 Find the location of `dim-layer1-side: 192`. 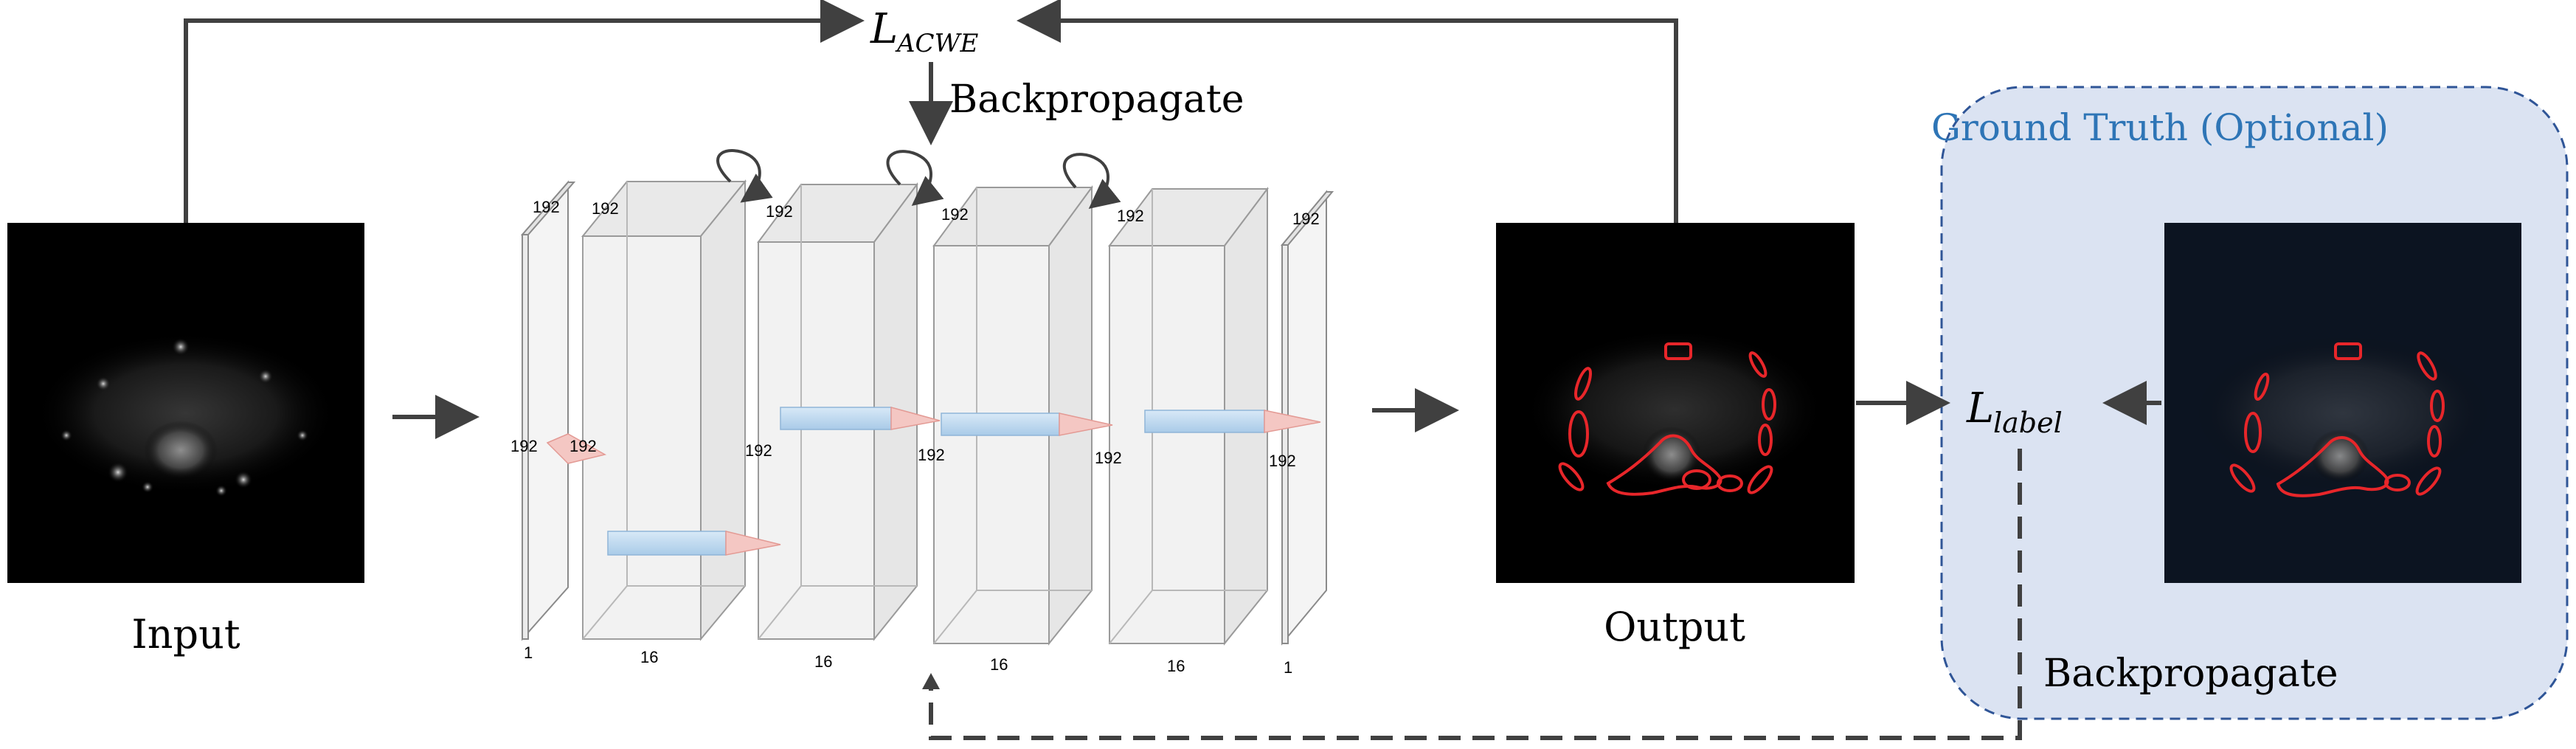

dim-layer1-side: 192 is located at coordinates (524, 446).